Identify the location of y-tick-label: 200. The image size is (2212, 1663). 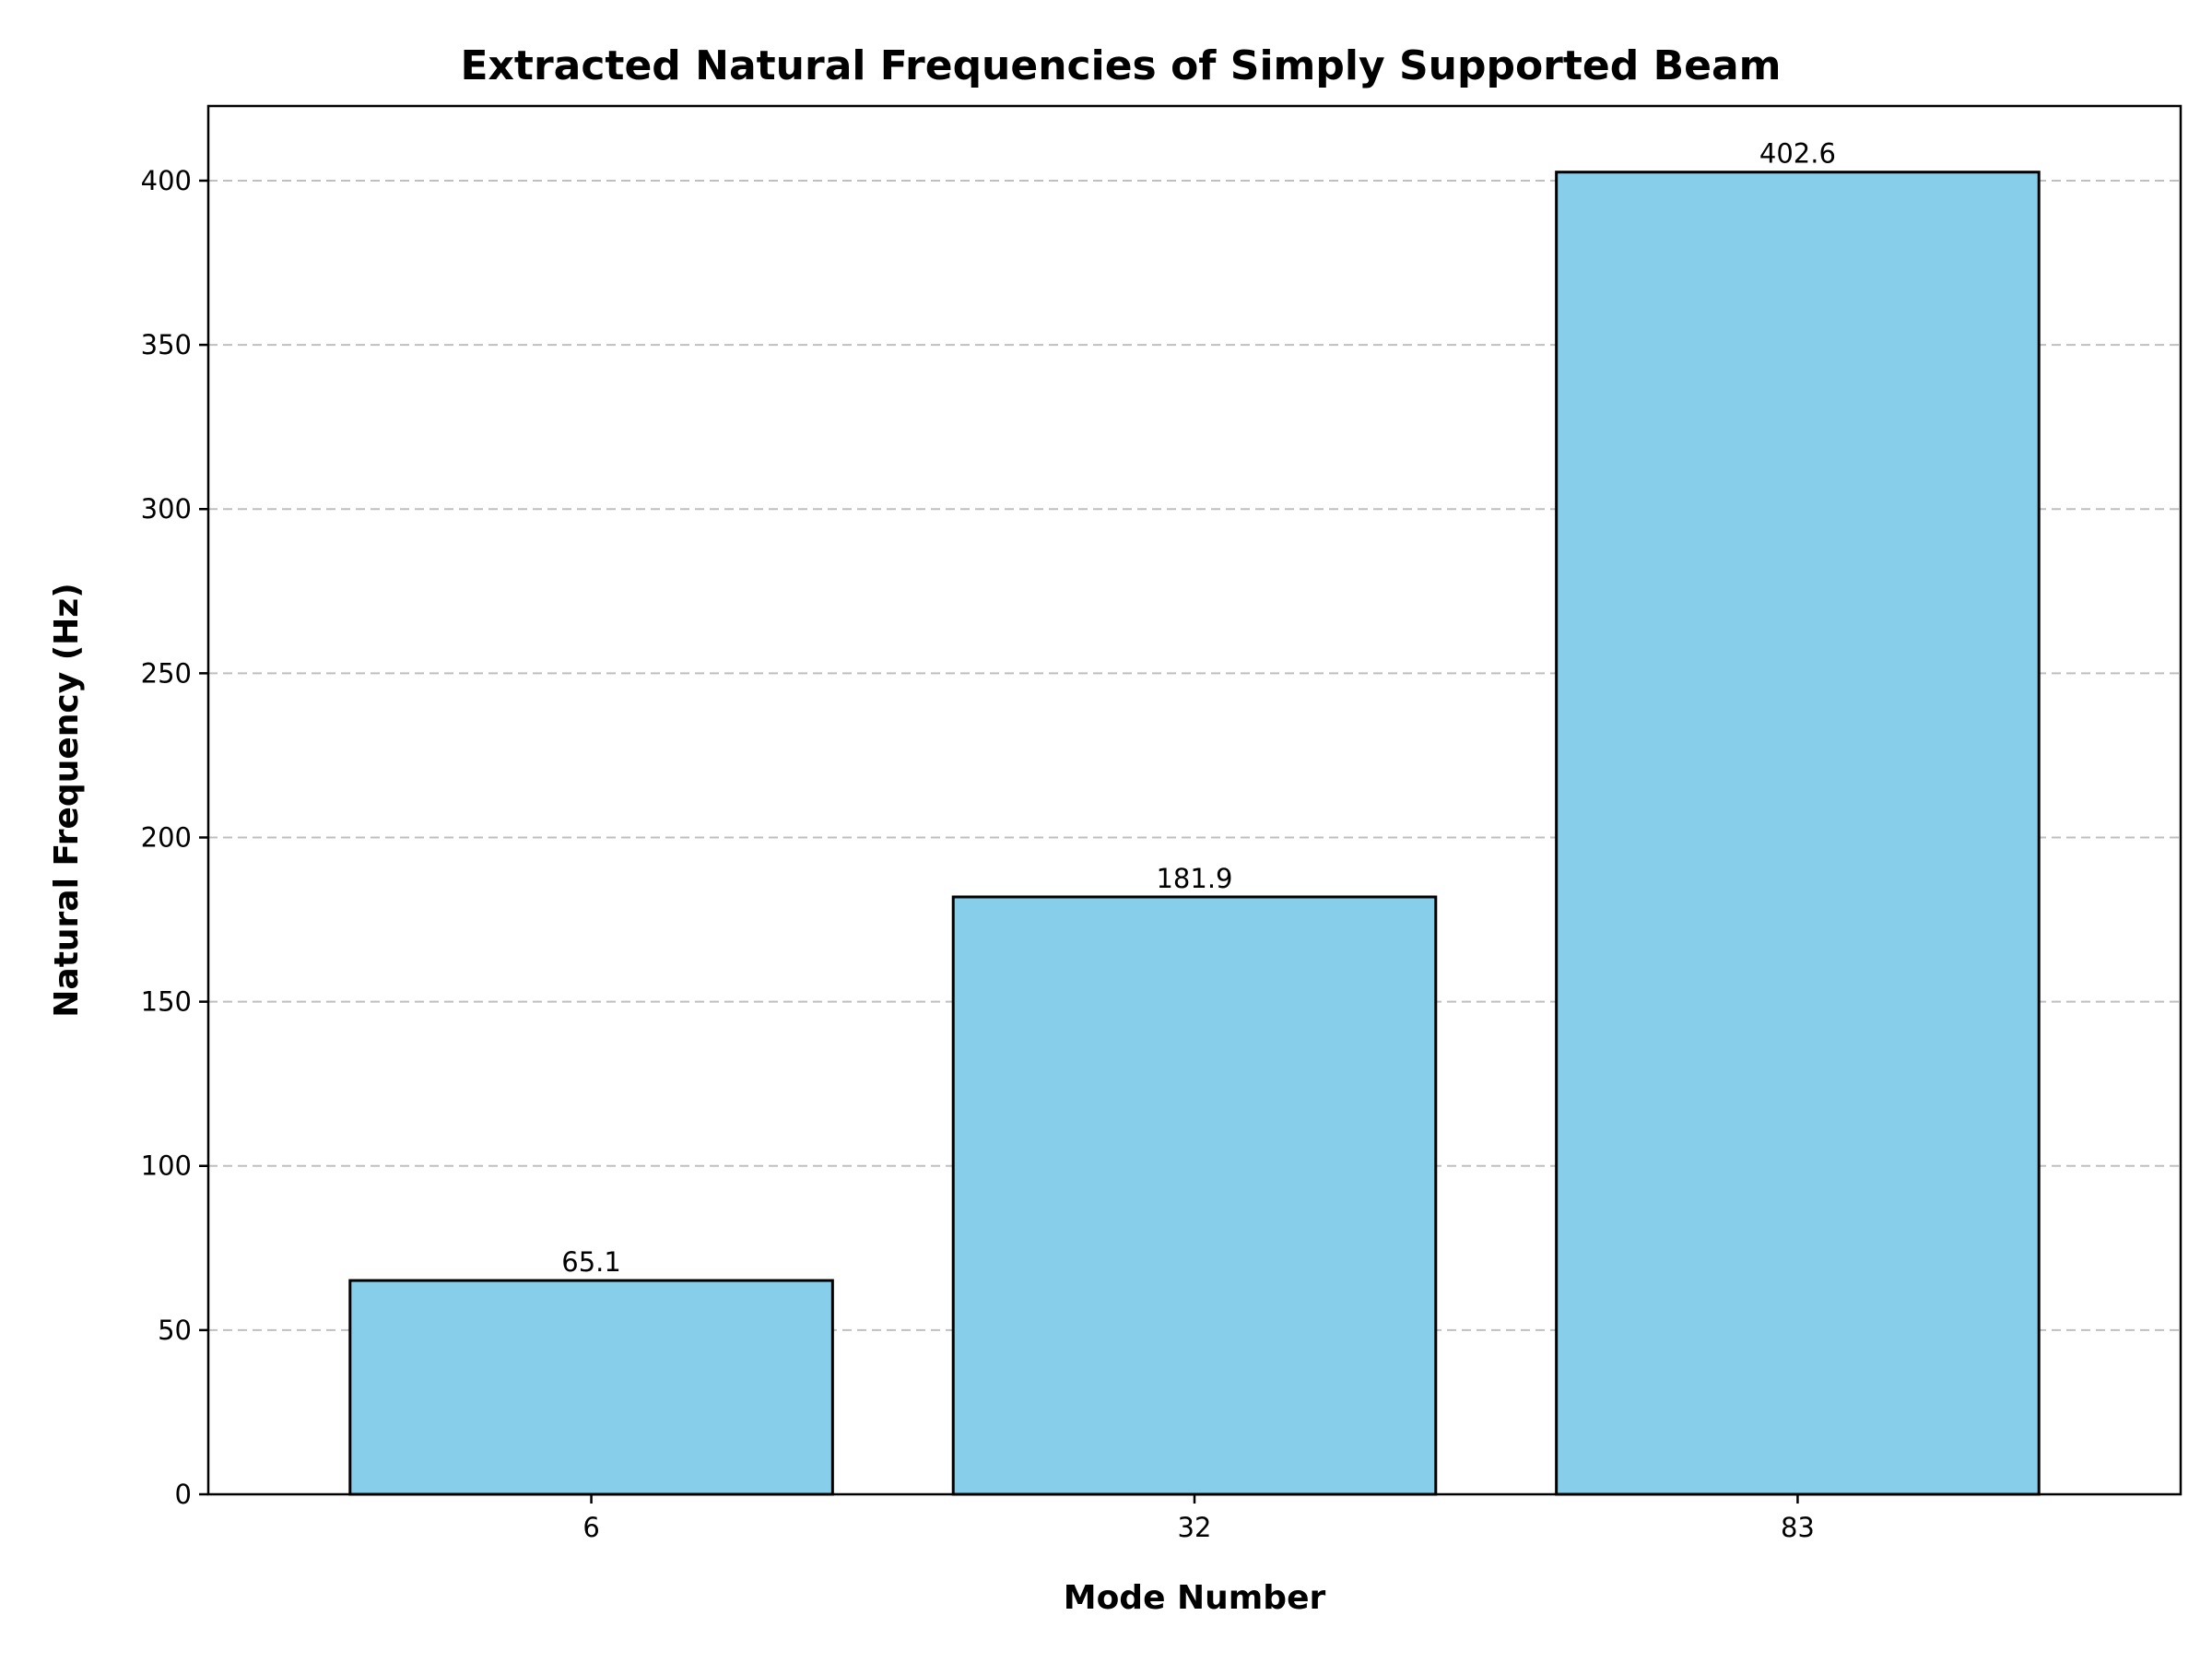
(166, 837).